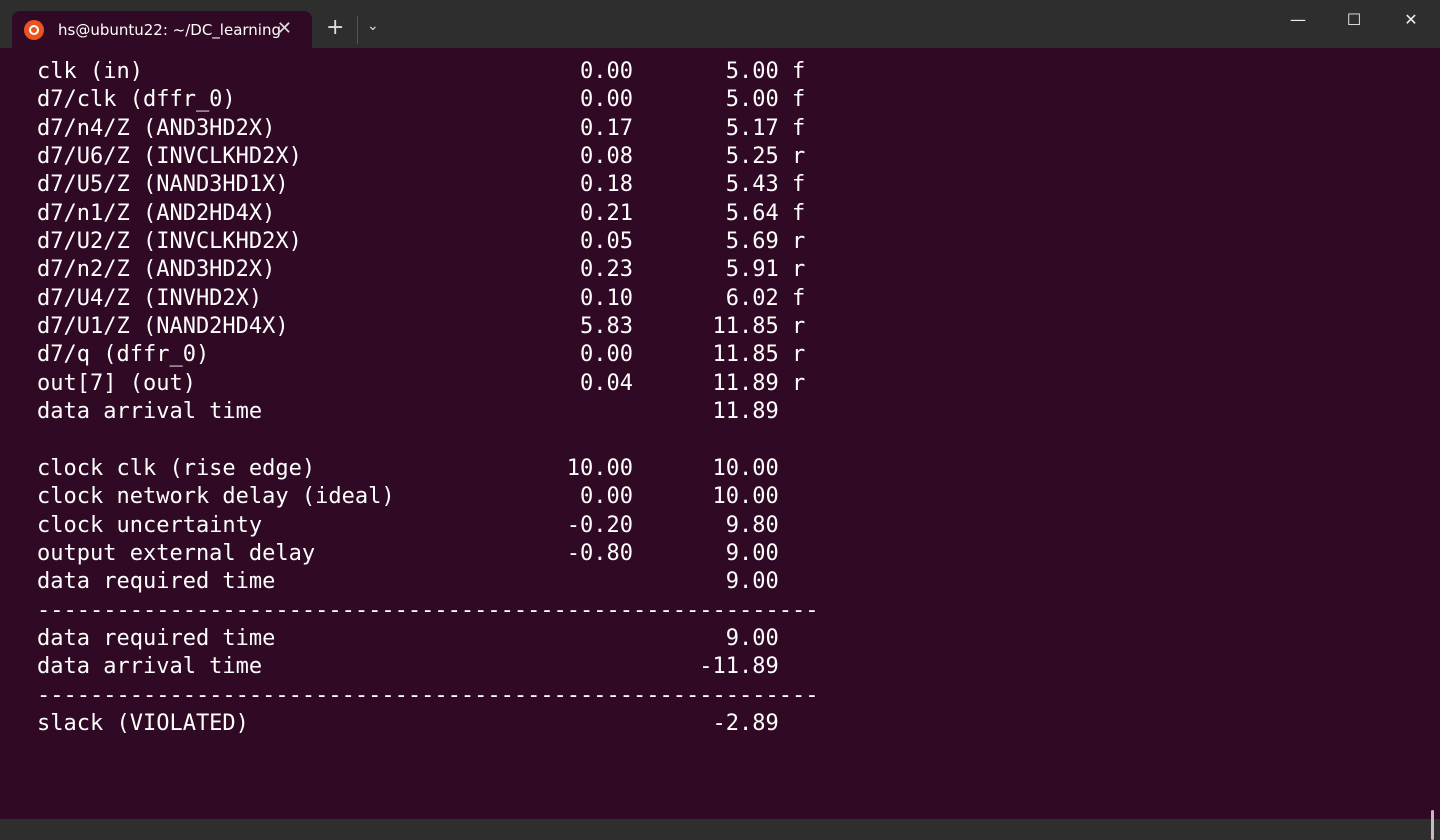 The width and height of the screenshot is (1440, 840). What do you see at coordinates (421, 667) in the screenshot?
I see `report-line: data arrival time -11.89` at bounding box center [421, 667].